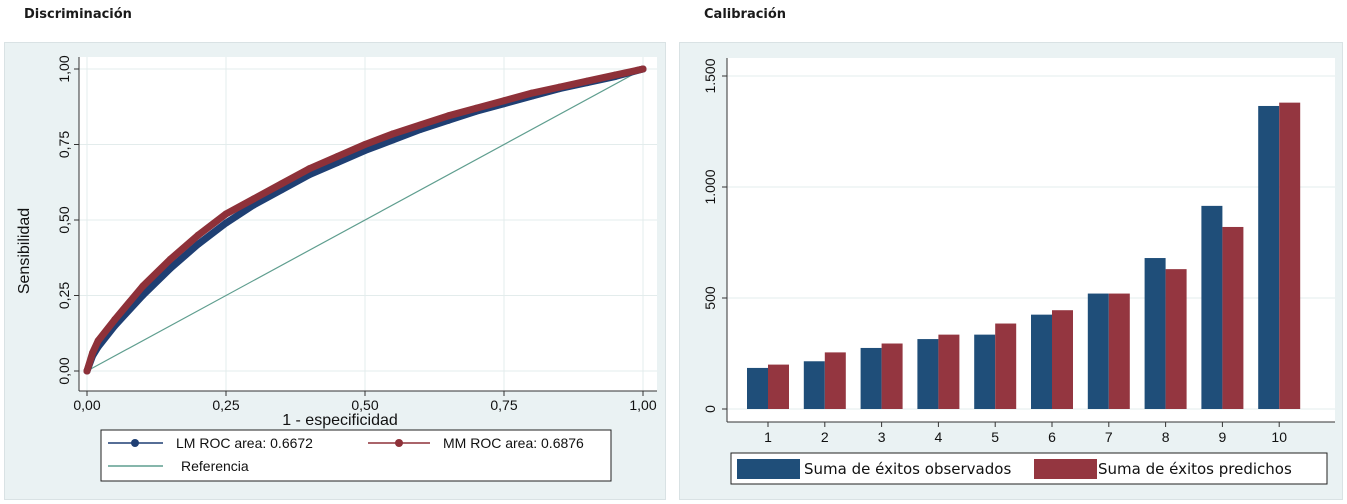 The width and height of the screenshot is (1347, 504). I want to click on roc-legend-box, so click(356, 455).